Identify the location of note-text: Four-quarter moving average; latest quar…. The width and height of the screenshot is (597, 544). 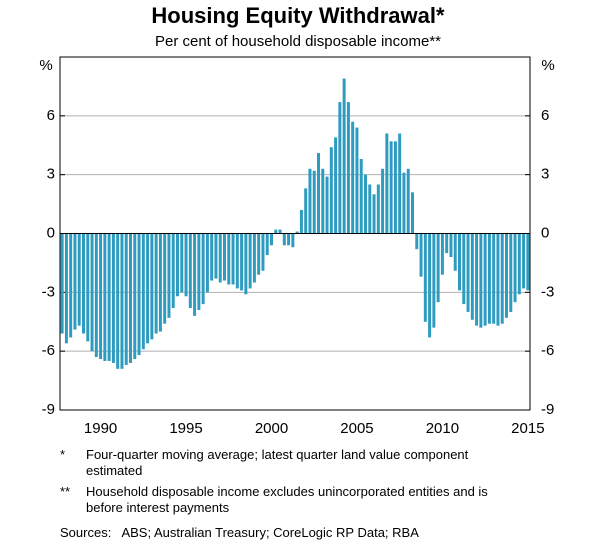
(277, 462).